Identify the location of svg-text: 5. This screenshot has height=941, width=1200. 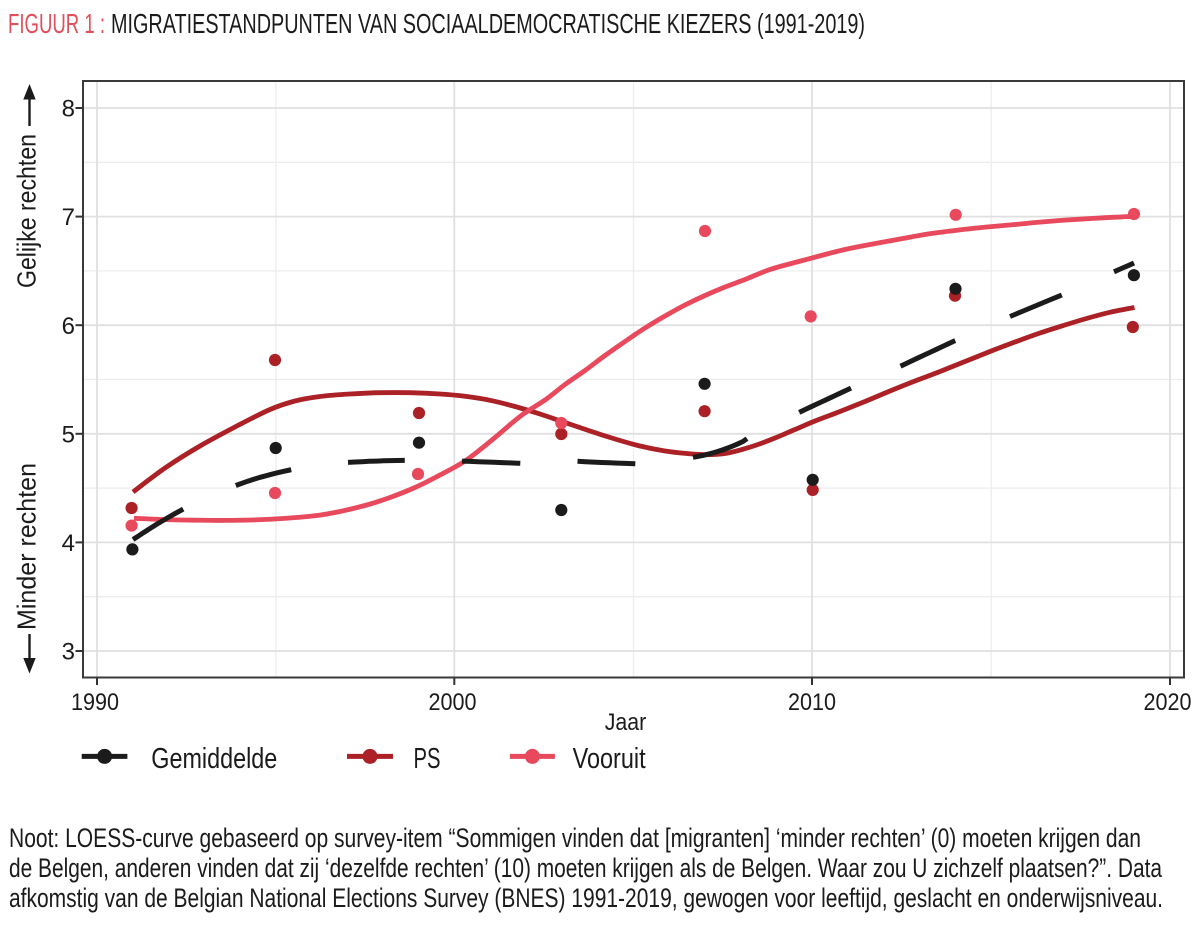
(68, 434).